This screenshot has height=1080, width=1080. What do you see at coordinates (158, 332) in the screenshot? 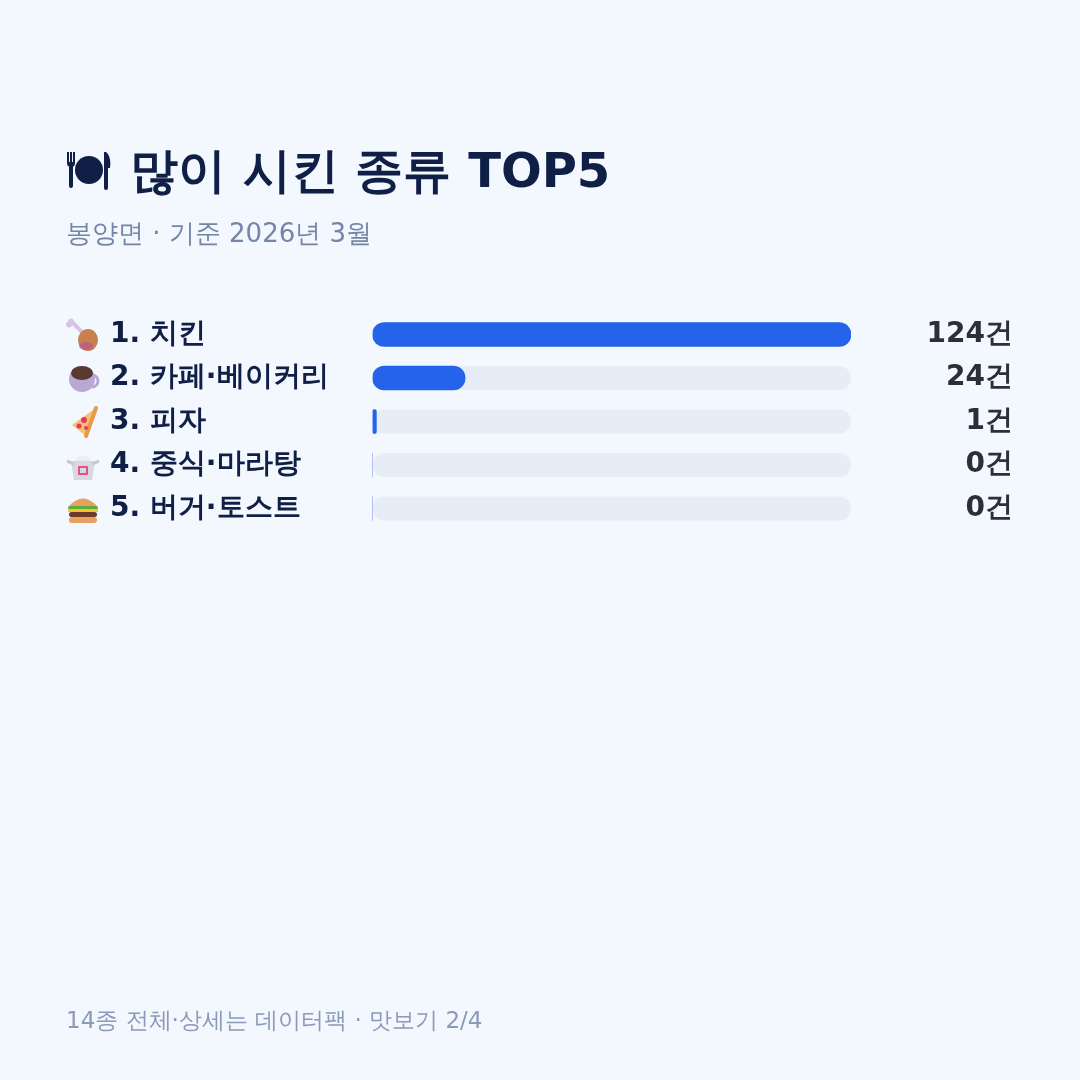
I see `y-tick-label: 1. 치킨` at bounding box center [158, 332].